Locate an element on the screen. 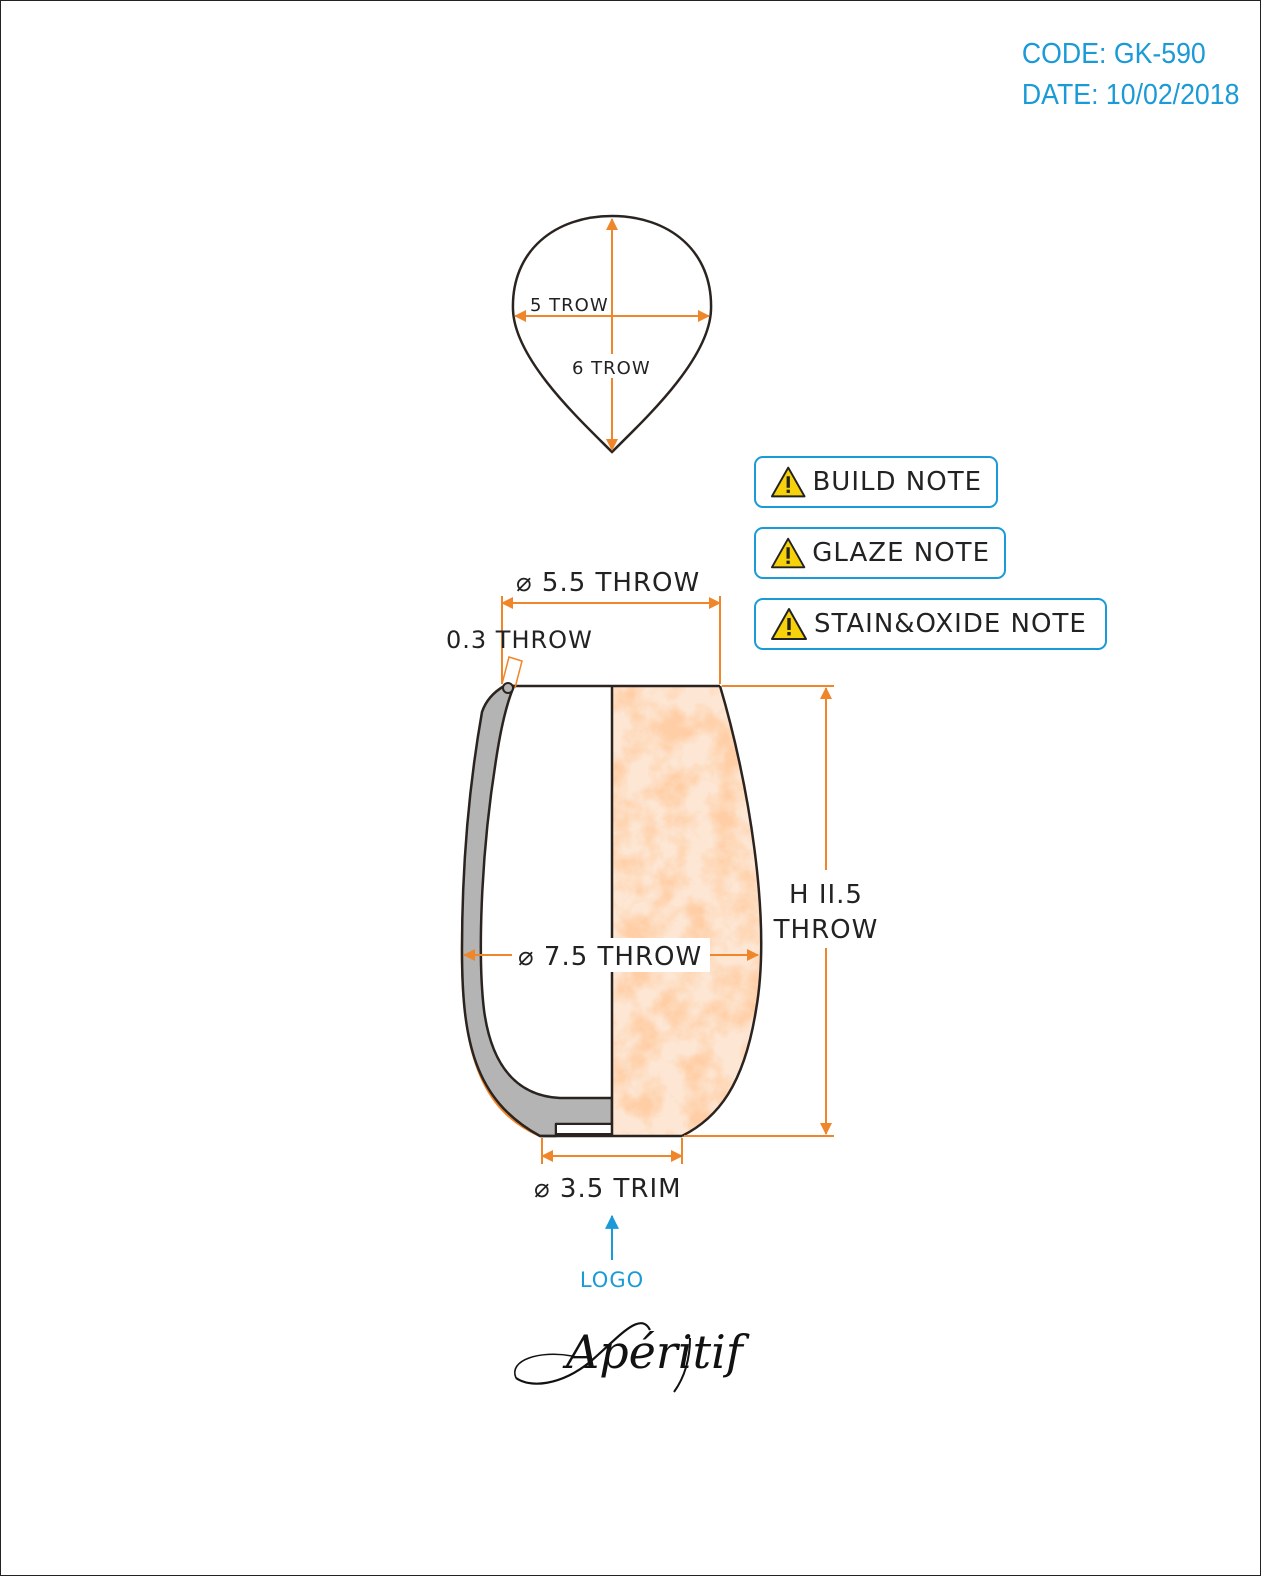  section-view is located at coordinates (611, 910).